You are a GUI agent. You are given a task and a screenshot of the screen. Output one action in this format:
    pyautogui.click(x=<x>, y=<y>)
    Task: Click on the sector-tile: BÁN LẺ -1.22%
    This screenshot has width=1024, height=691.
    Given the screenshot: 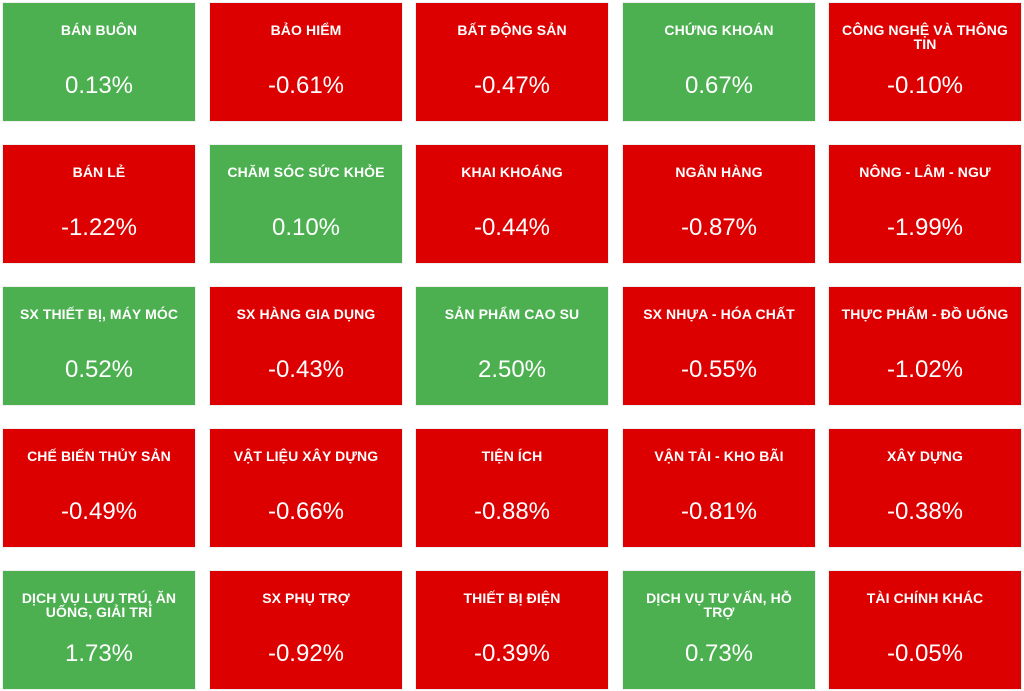 What is the action you would take?
    pyautogui.click(x=99, y=204)
    